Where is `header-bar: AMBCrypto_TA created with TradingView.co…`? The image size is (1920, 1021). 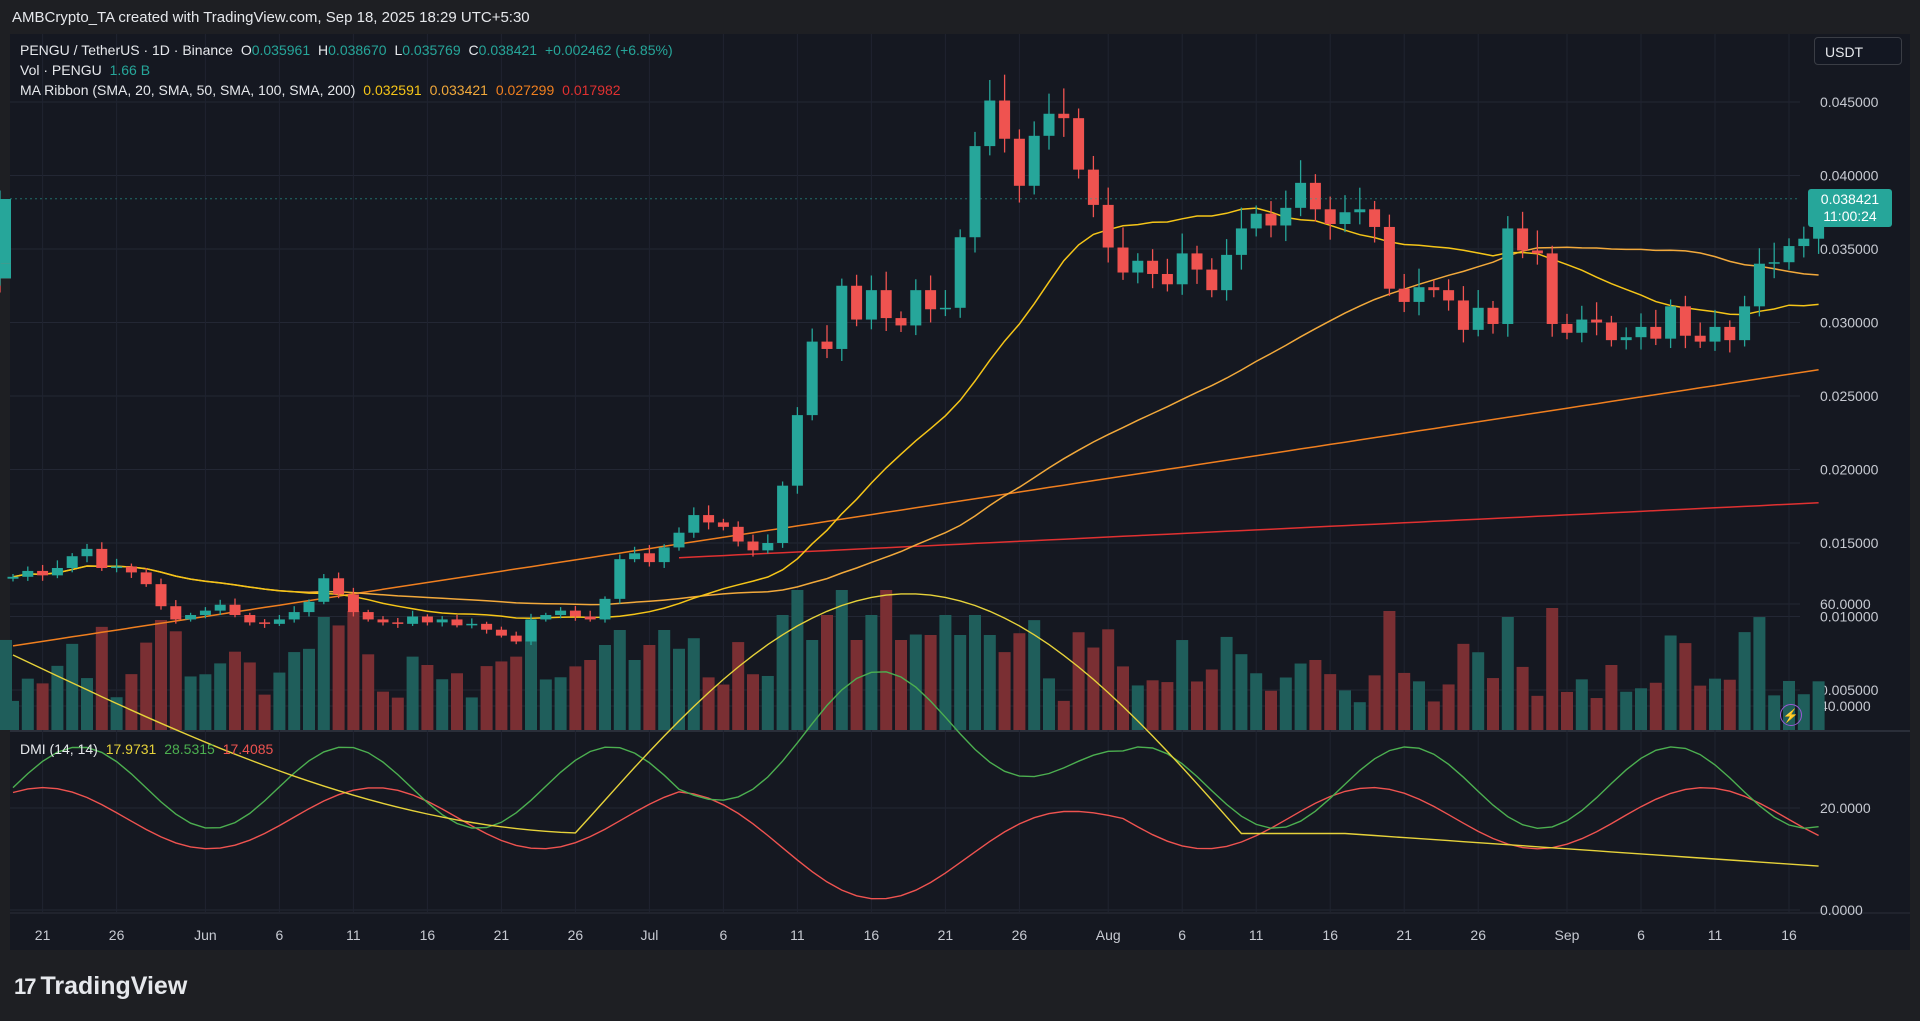
header-bar: AMBCrypto_TA created with TradingView.co… is located at coordinates (960, 17).